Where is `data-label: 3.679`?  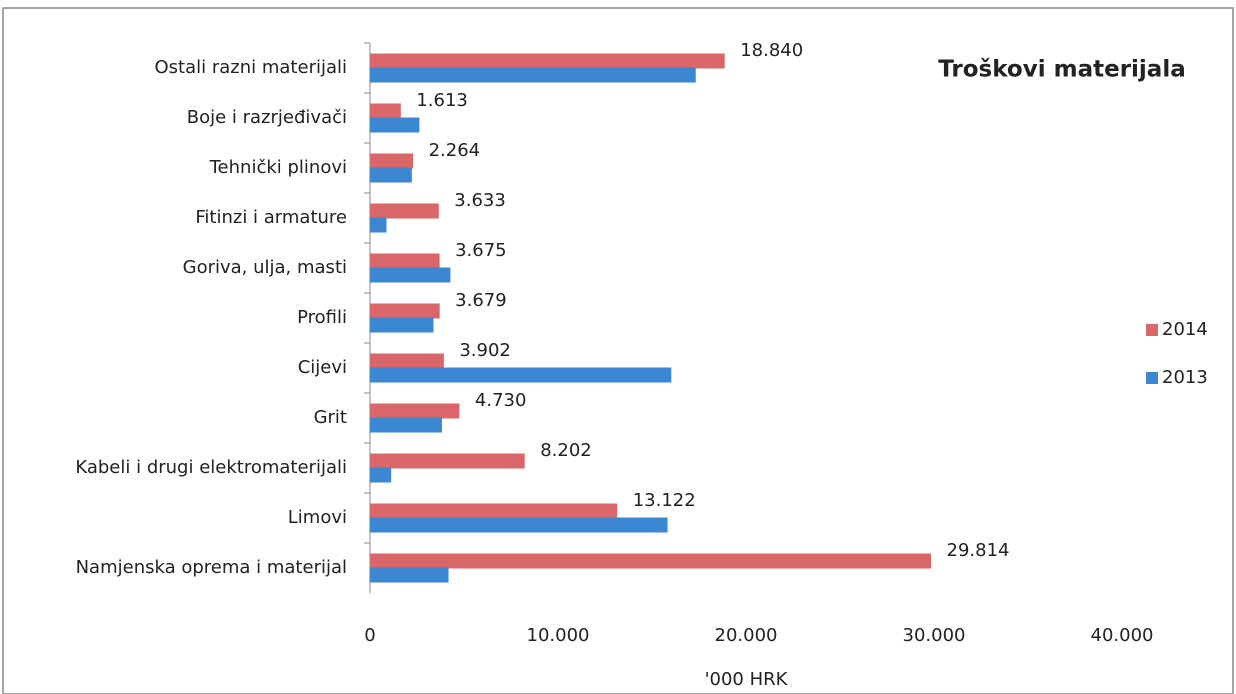
data-label: 3.679 is located at coordinates (481, 300).